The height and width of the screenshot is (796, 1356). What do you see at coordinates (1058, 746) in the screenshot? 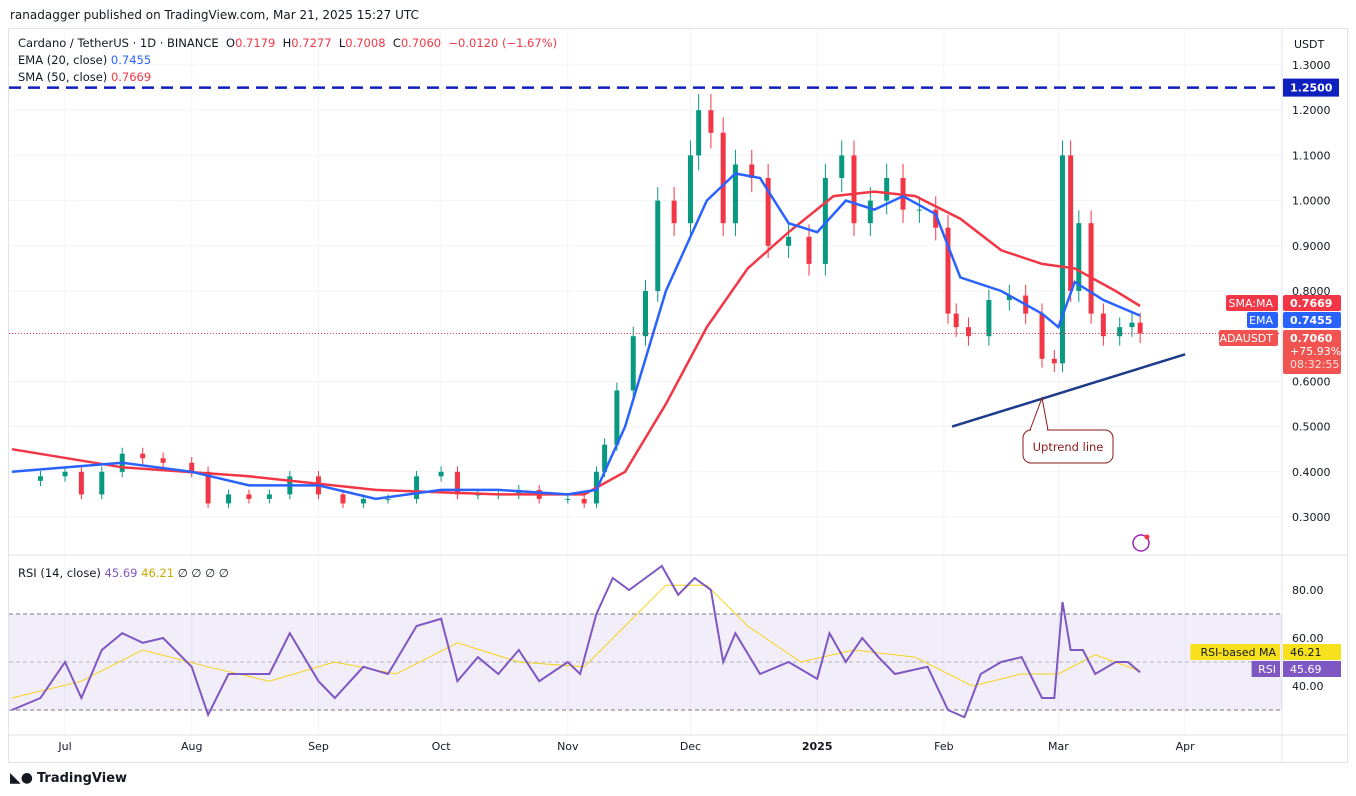
I see `x-tick-label: Mar` at bounding box center [1058, 746].